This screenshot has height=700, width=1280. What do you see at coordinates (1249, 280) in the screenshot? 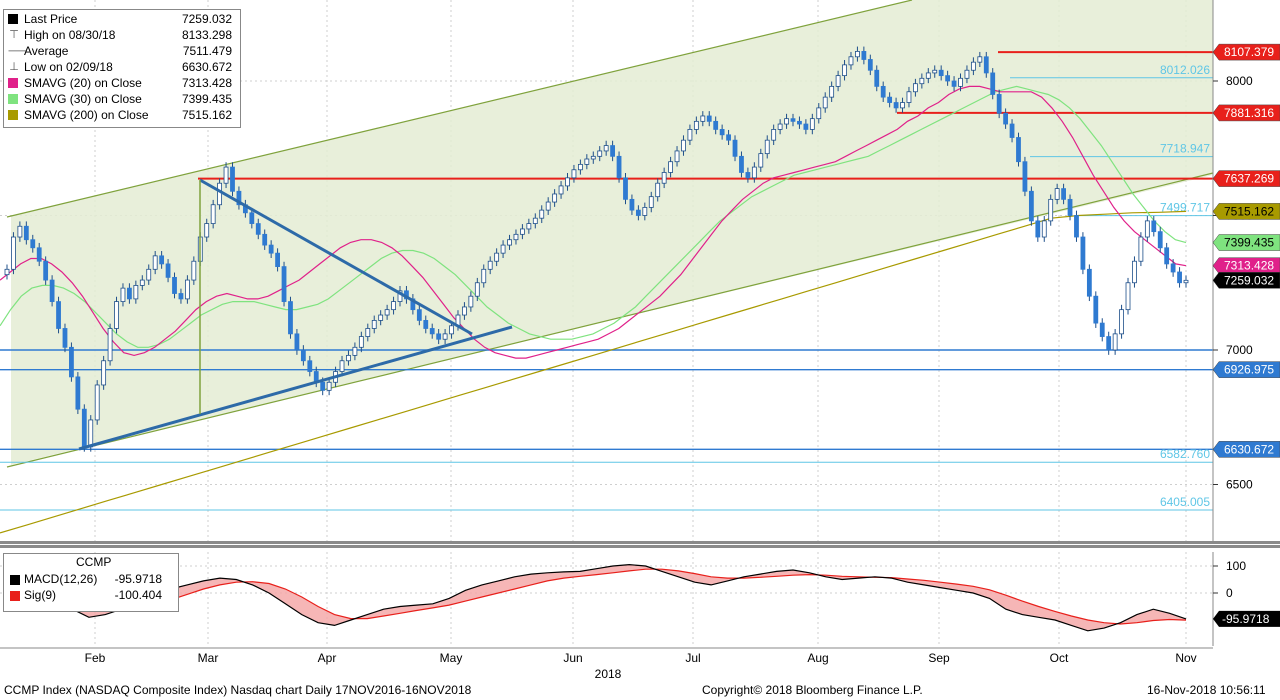
I see `price-tag-label: 7259.032` at bounding box center [1249, 280].